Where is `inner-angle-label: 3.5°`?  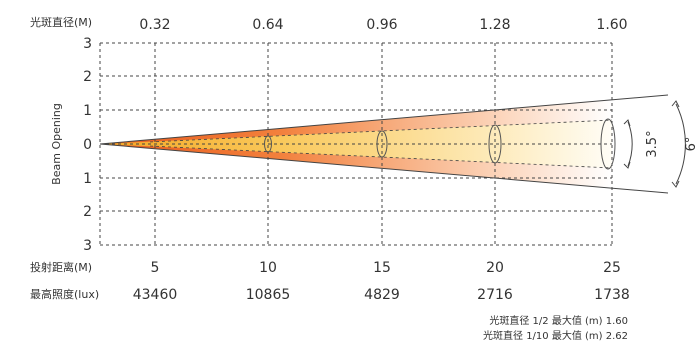 inner-angle-label: 3.5° is located at coordinates (652, 143).